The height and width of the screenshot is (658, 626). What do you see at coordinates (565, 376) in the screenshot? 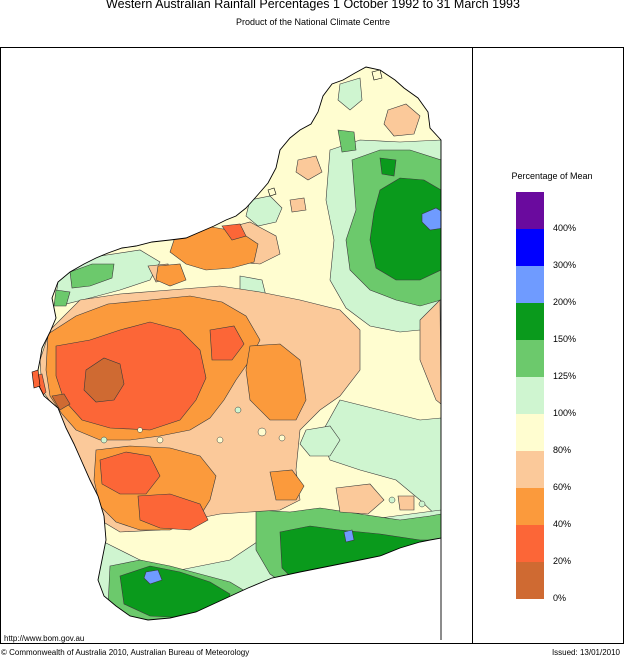
I see `legend-label: 125%` at bounding box center [565, 376].